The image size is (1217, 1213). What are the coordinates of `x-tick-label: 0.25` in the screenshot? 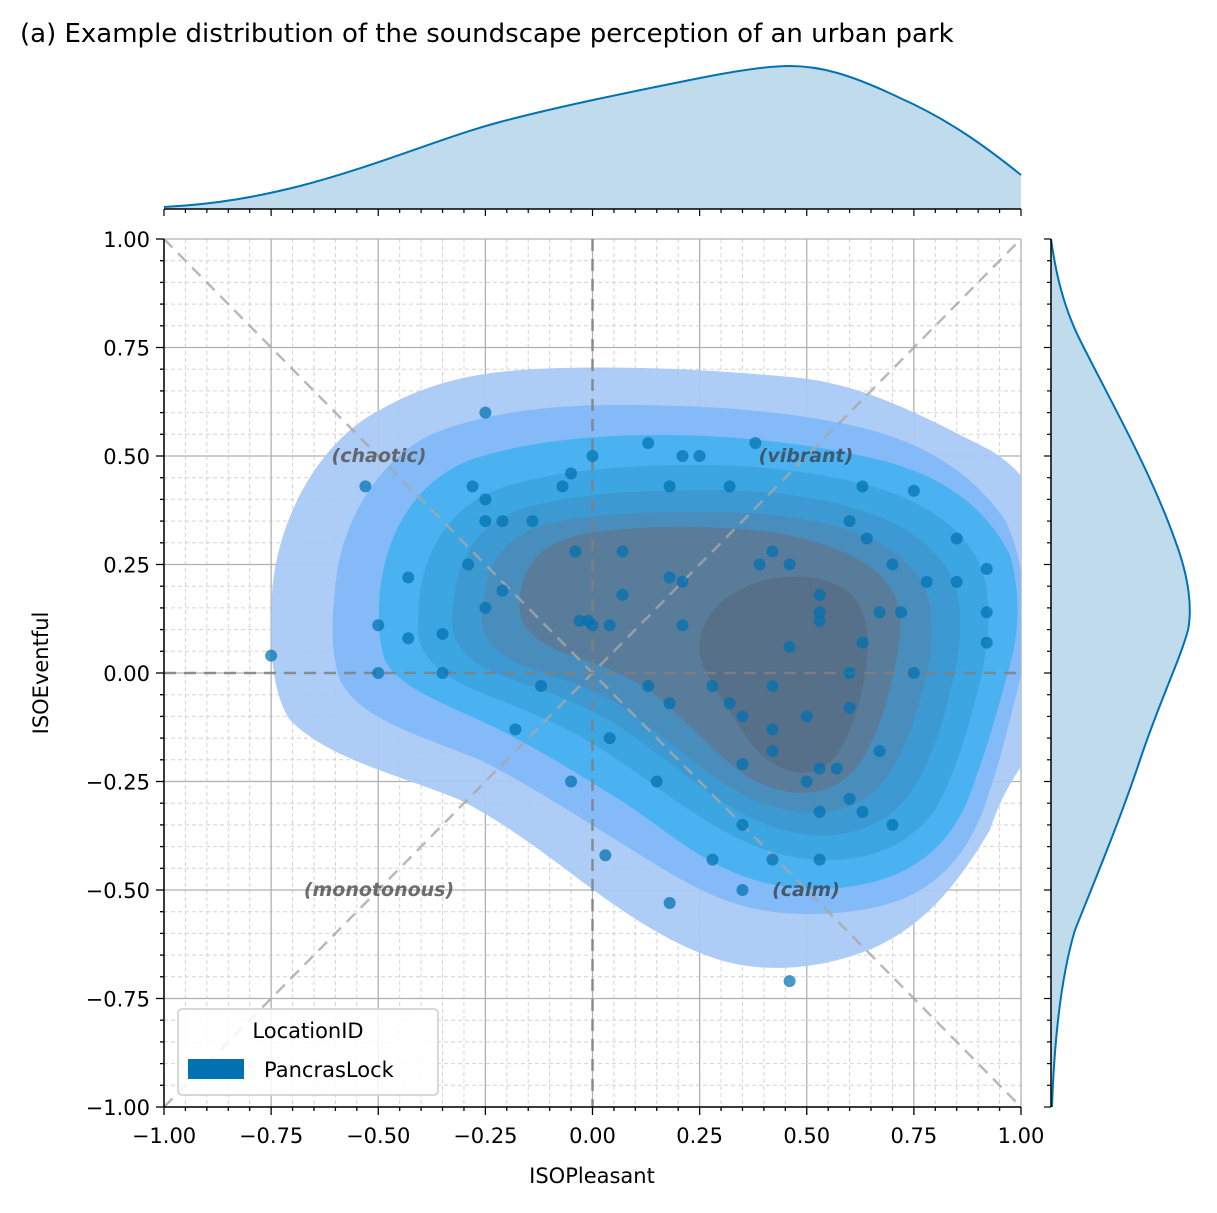 It's located at (699, 1136).